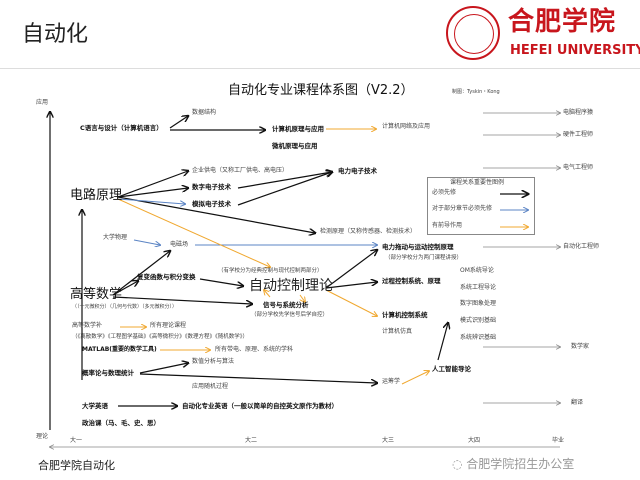 The width and height of the screenshot is (640, 480). What do you see at coordinates (517, 211) in the screenshot?
I see `legend-arrows` at bounding box center [517, 211].